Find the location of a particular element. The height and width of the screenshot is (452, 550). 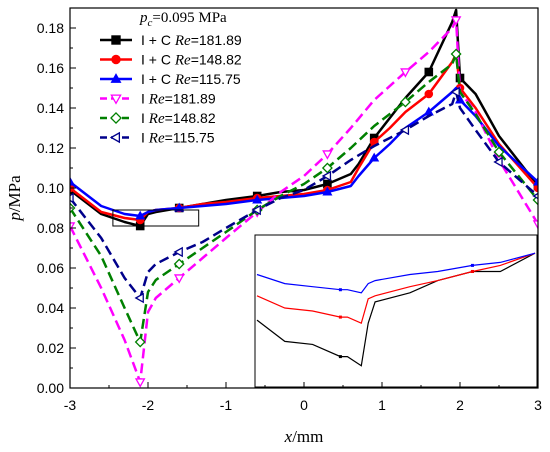

x-tick-label-3: 0 is located at coordinates (304, 405).